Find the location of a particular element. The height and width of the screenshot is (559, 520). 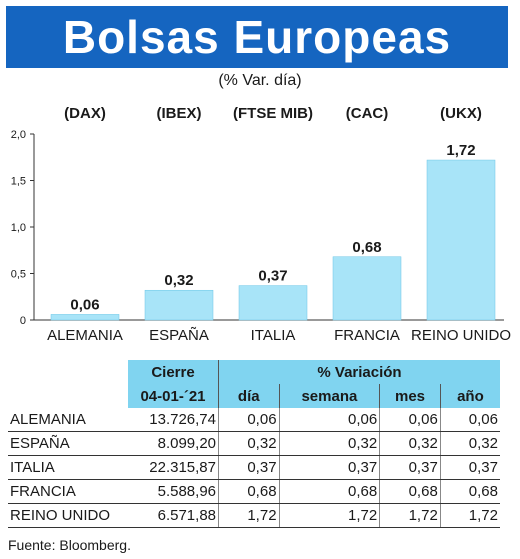

index-label: (IBEX) is located at coordinates (179, 113).